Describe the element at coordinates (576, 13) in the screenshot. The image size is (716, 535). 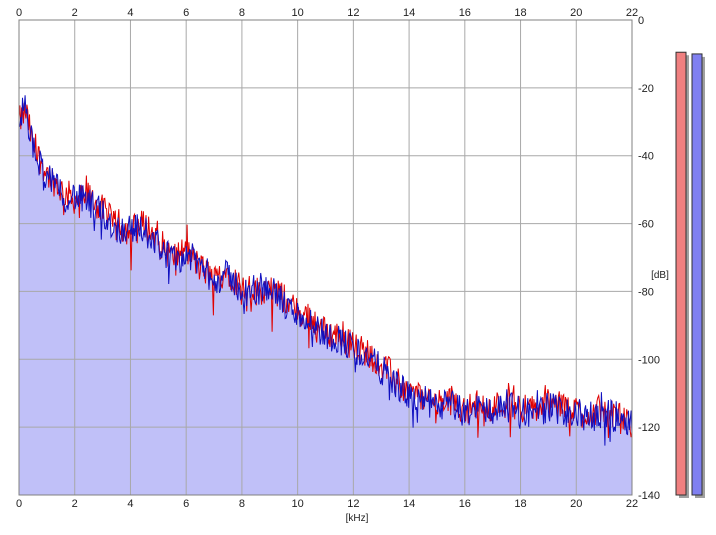
I see `x-tick-top-20: 20` at that location.